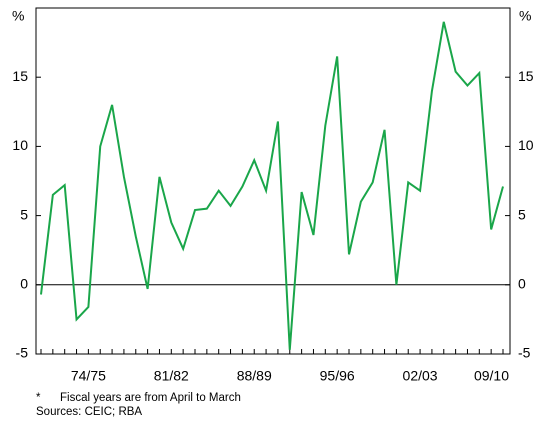 The height and width of the screenshot is (421, 545). I want to click on x-tick-label: 09/10, so click(491, 376).